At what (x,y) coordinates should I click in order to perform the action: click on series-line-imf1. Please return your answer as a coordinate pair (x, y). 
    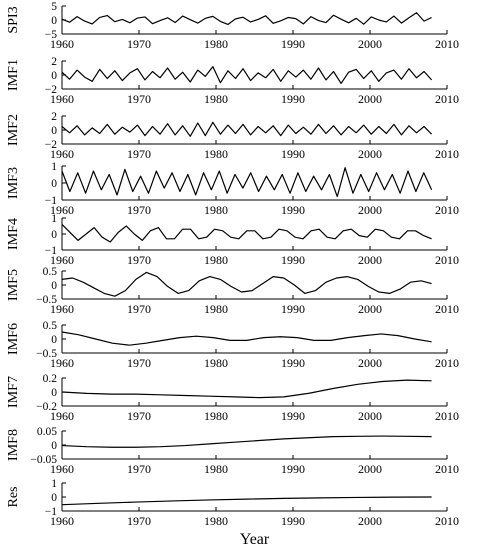
    Looking at the image, I should click on (247, 75).